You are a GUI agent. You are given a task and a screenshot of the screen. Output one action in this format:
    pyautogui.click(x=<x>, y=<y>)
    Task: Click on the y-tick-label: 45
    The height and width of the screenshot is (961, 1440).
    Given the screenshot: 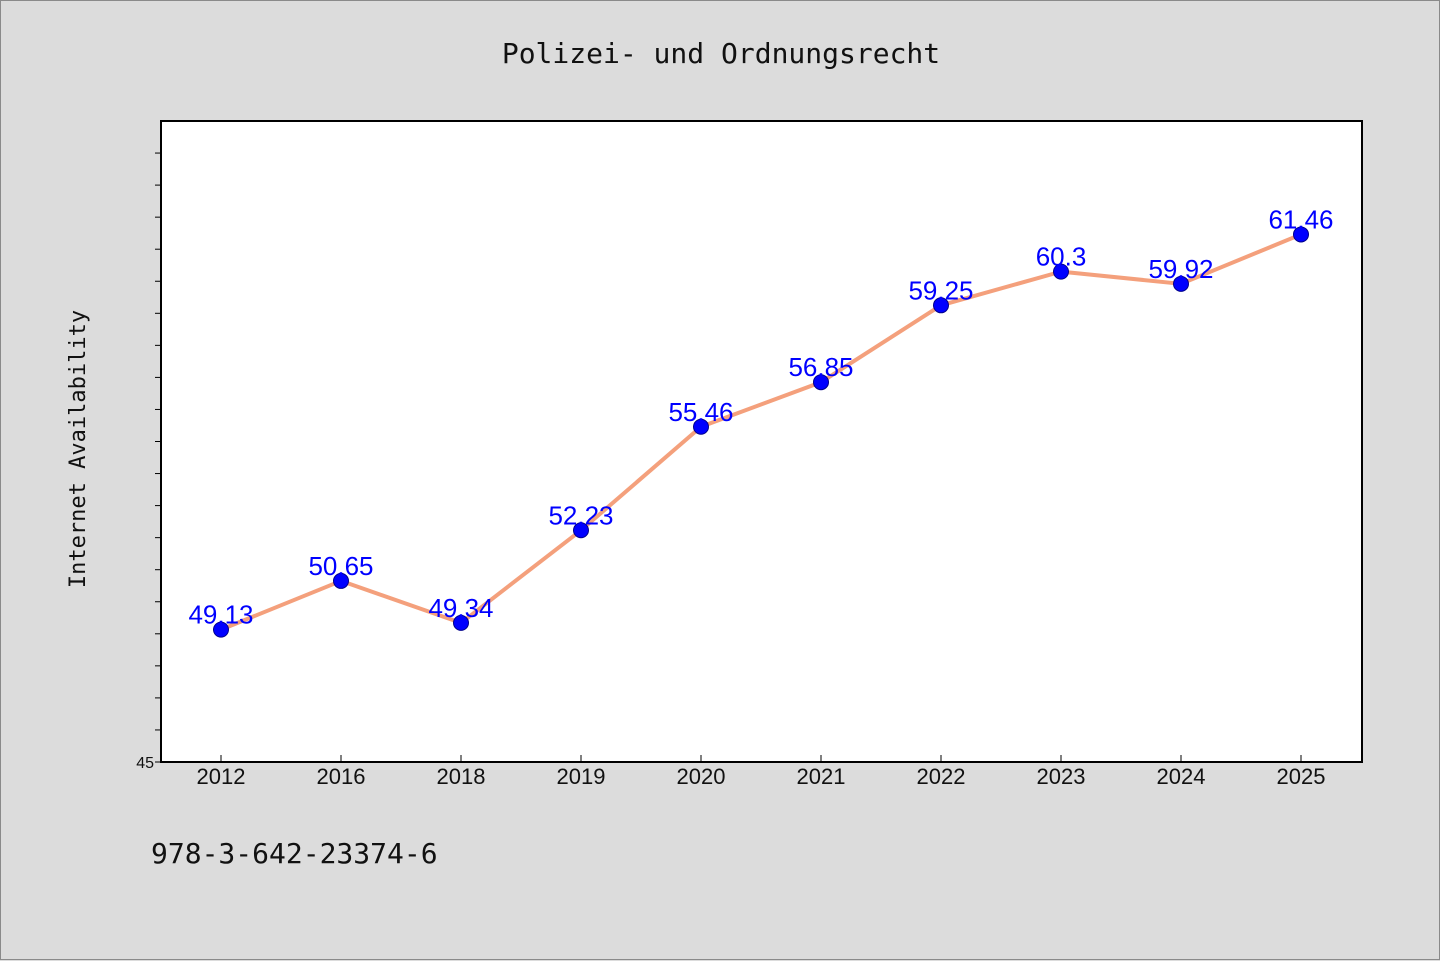 What is the action you would take?
    pyautogui.click(x=145, y=763)
    